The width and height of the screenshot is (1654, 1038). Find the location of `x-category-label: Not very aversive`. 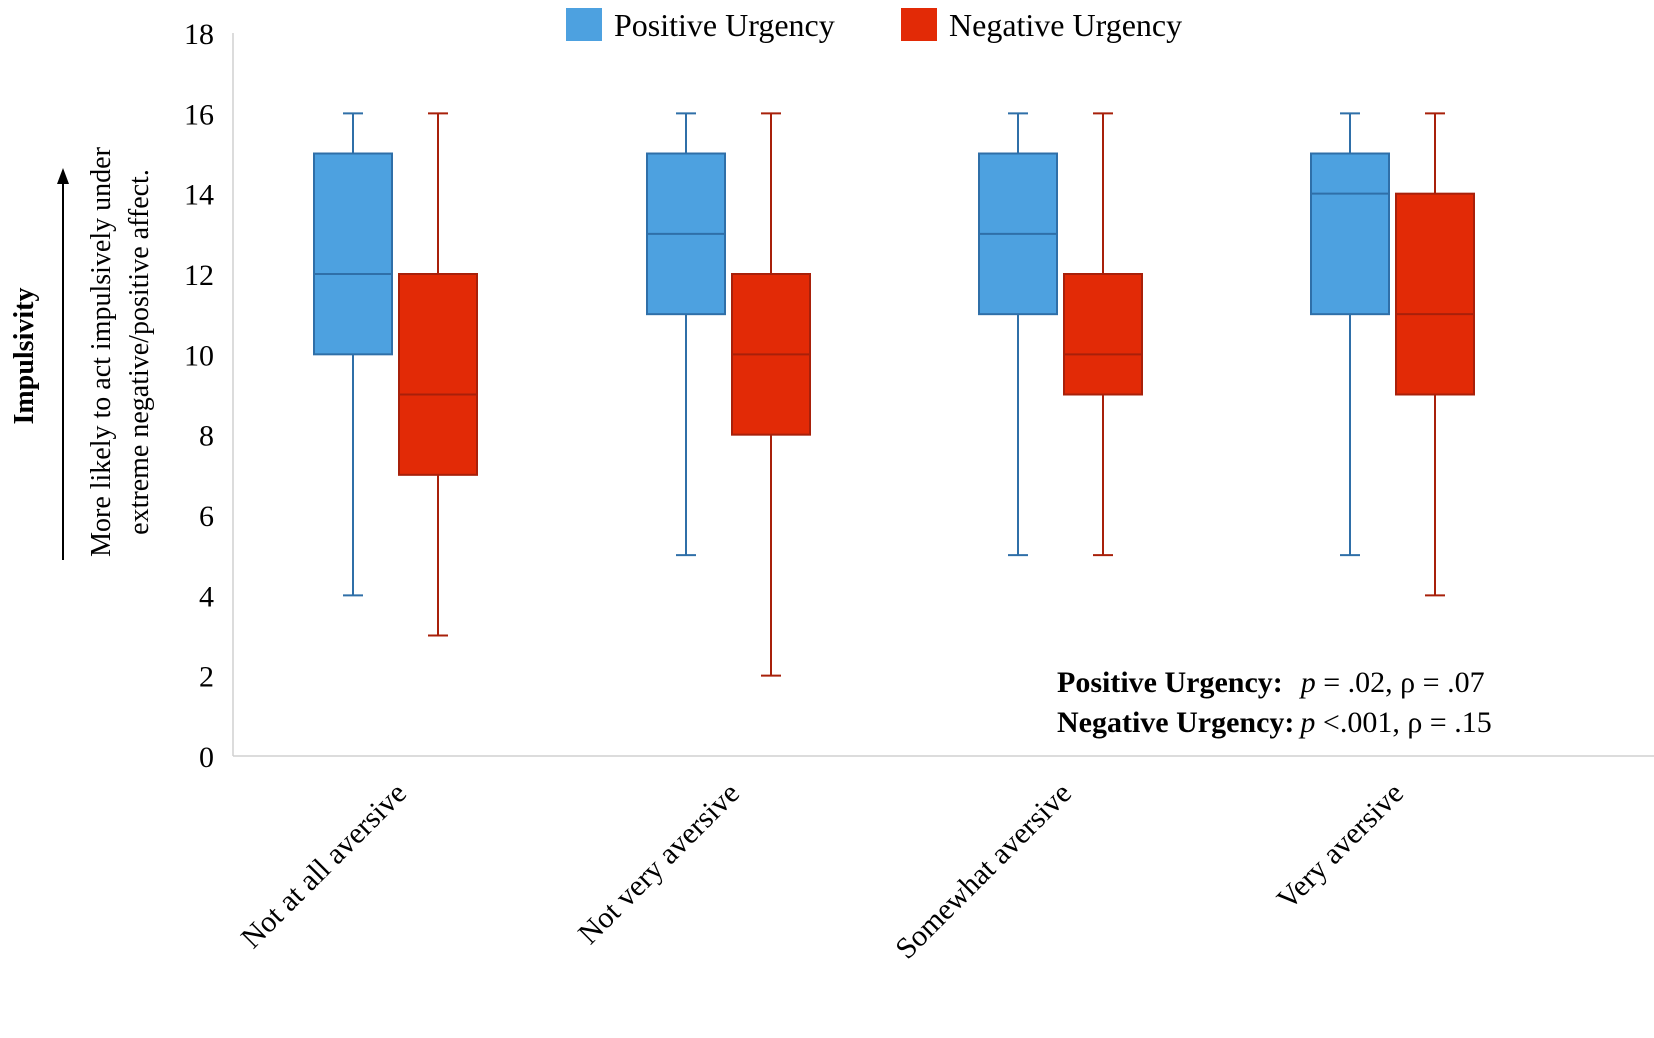

x-category-label: Not very aversive is located at coordinates (659, 864).